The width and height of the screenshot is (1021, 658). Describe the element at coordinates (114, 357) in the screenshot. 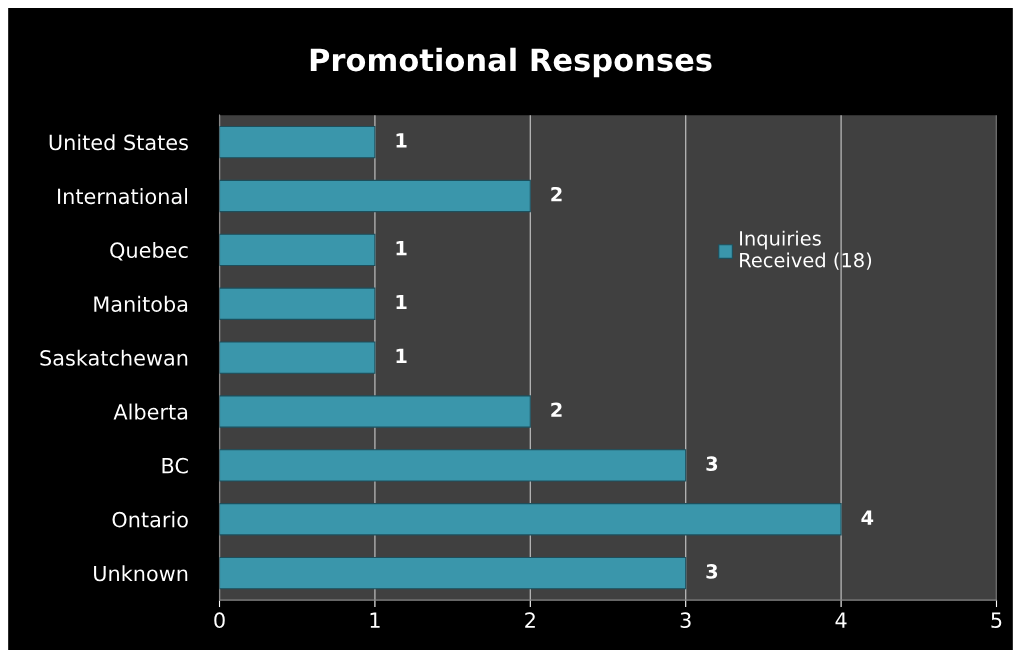

I see `y-tick-label: Saskatchewan` at that location.